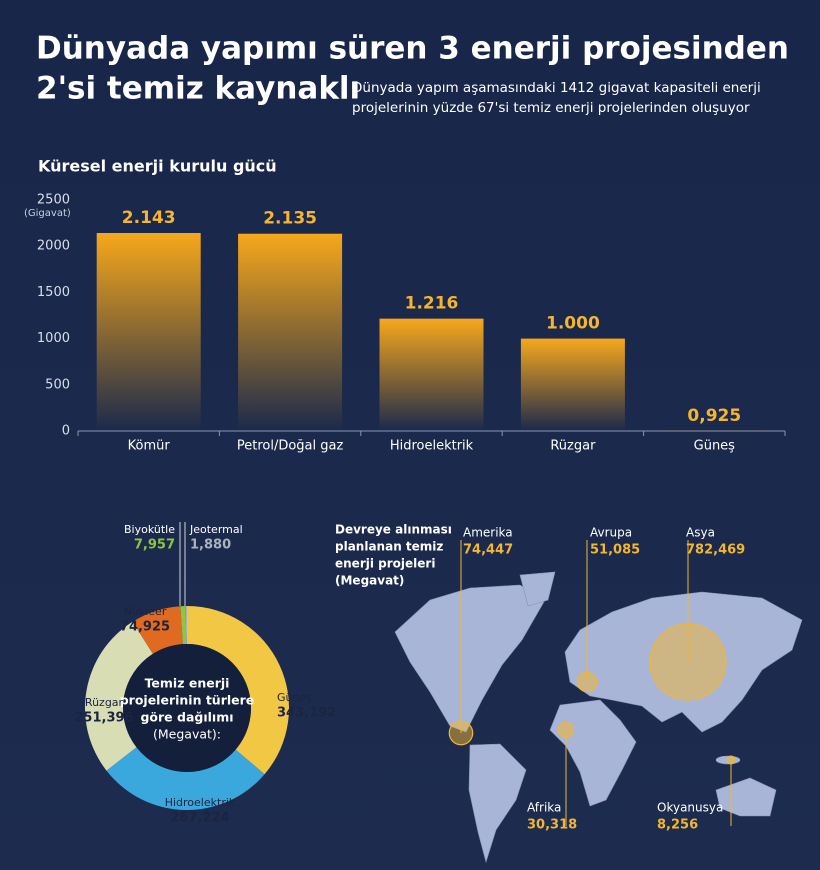 Image resolution: width=820 pixels, height=870 pixels. What do you see at coordinates (385, 564) in the screenshot?
I see `map-title: enerji projeleri` at bounding box center [385, 564].